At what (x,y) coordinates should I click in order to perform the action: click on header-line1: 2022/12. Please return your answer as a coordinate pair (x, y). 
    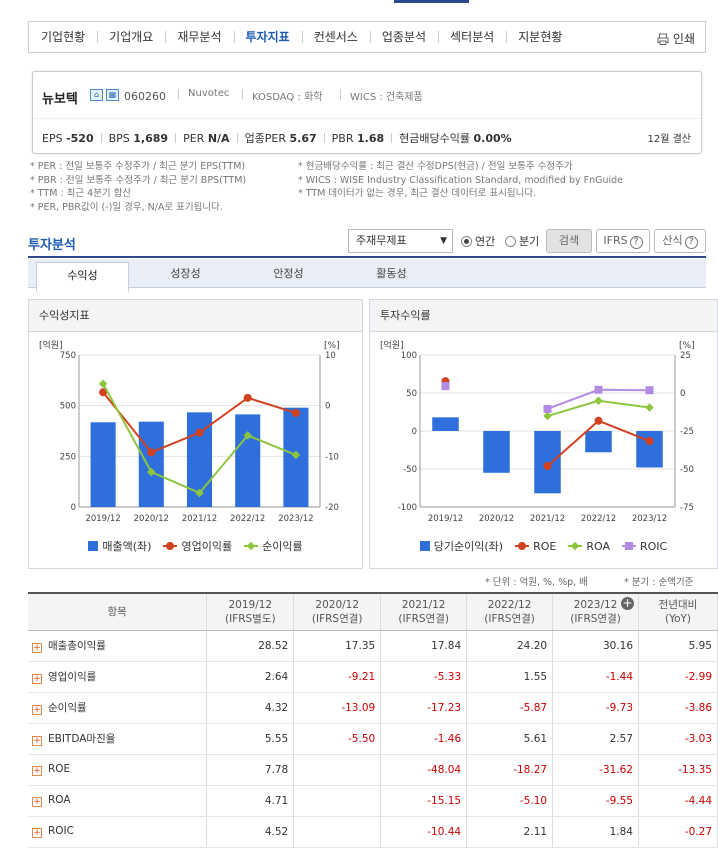
    Looking at the image, I should click on (509, 604).